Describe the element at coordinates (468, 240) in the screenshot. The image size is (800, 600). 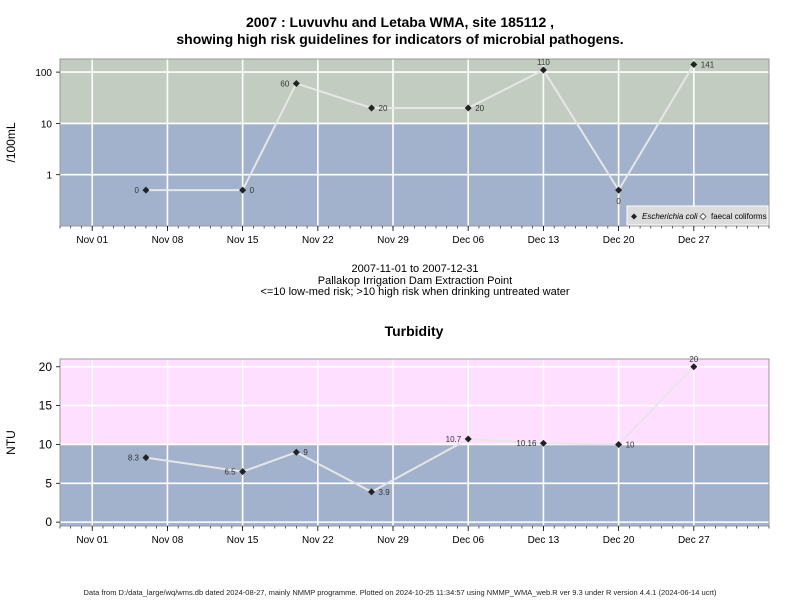
I see `micro-xtick-label: Dec 06` at that location.